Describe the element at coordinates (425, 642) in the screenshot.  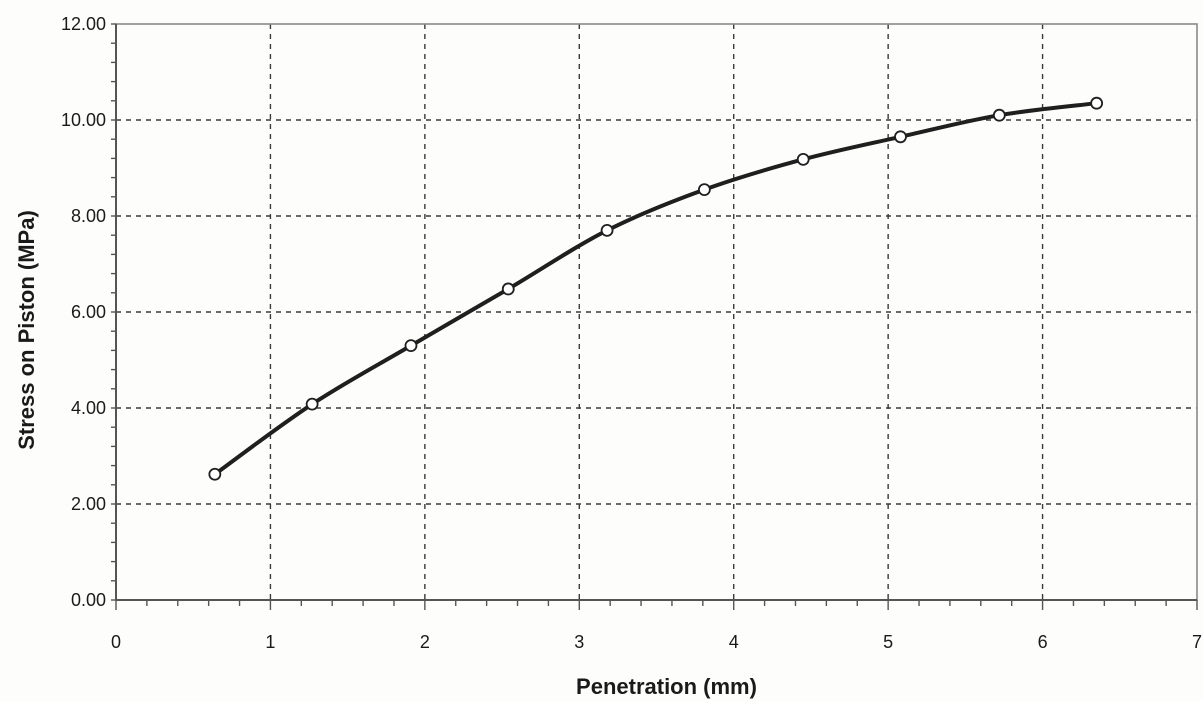
I see `x-tick-label: 2` at that location.